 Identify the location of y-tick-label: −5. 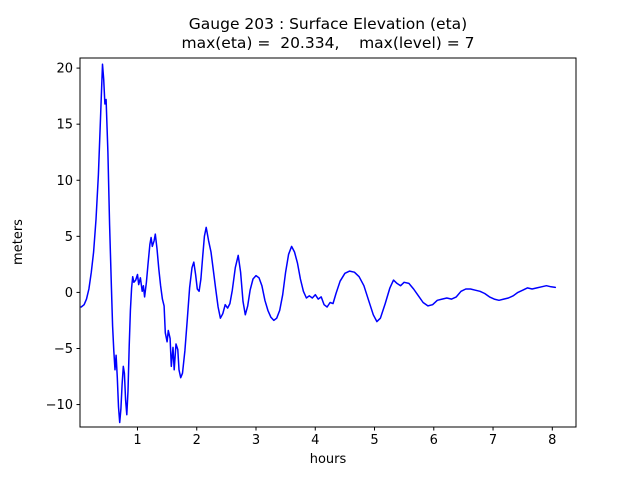
(63, 349).